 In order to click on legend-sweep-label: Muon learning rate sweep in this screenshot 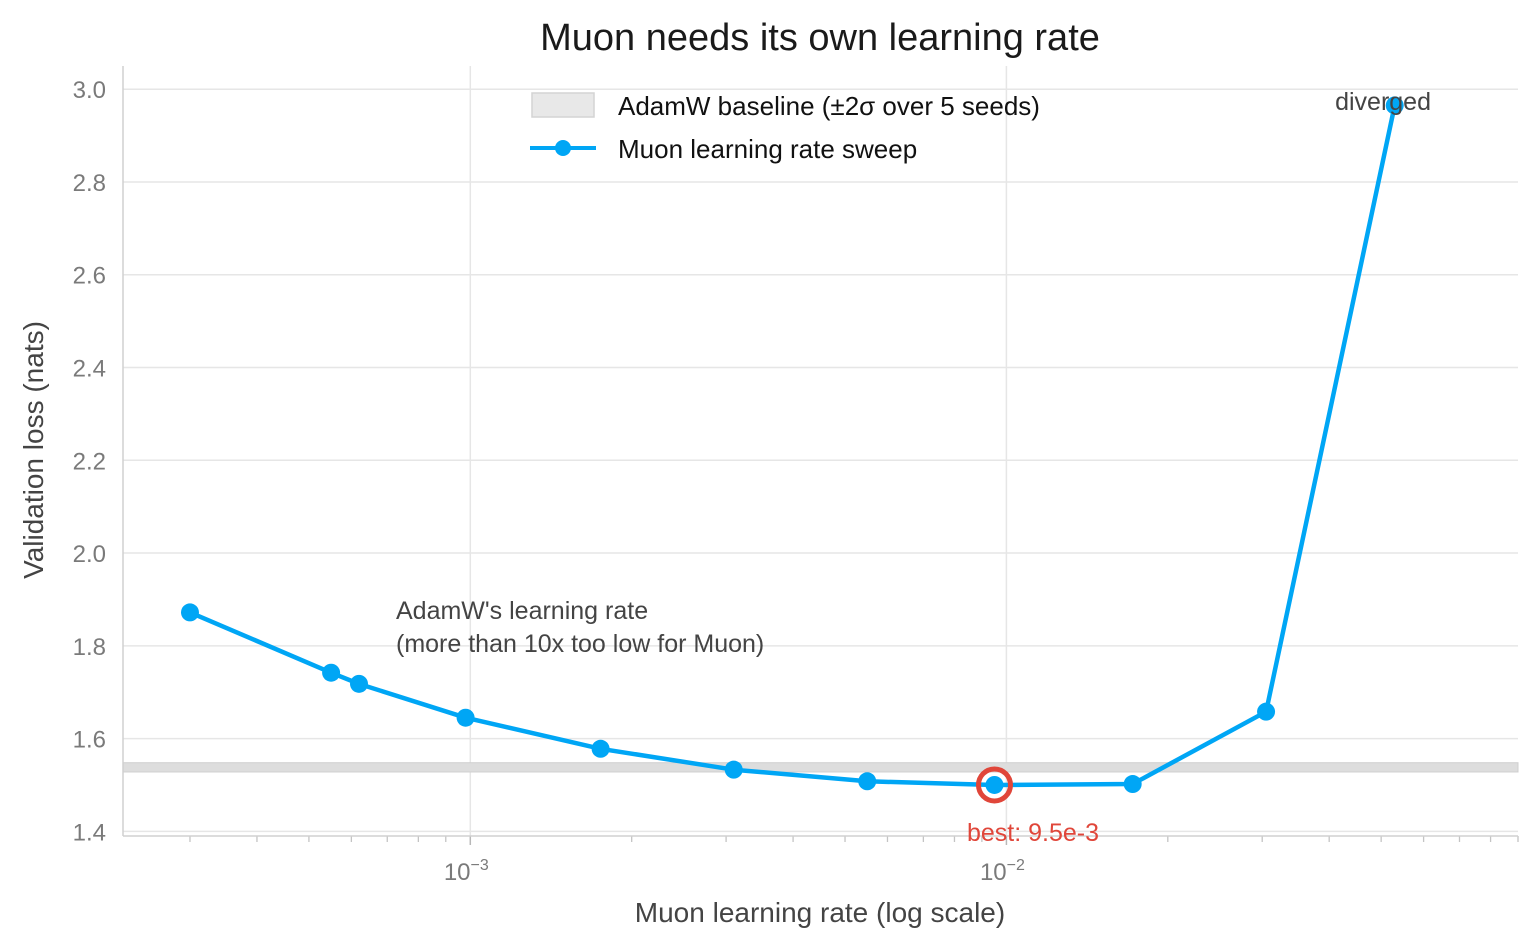, I will do `click(767, 149)`.